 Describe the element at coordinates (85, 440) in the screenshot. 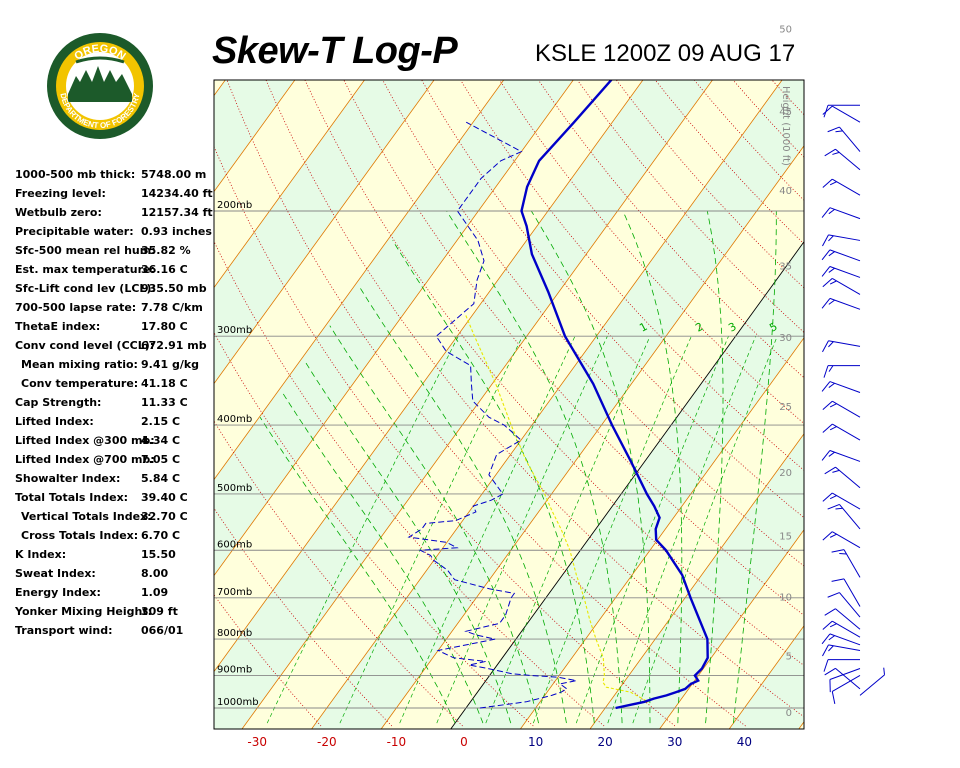

I see `index-label: Lifted Index @300 mb:` at that location.